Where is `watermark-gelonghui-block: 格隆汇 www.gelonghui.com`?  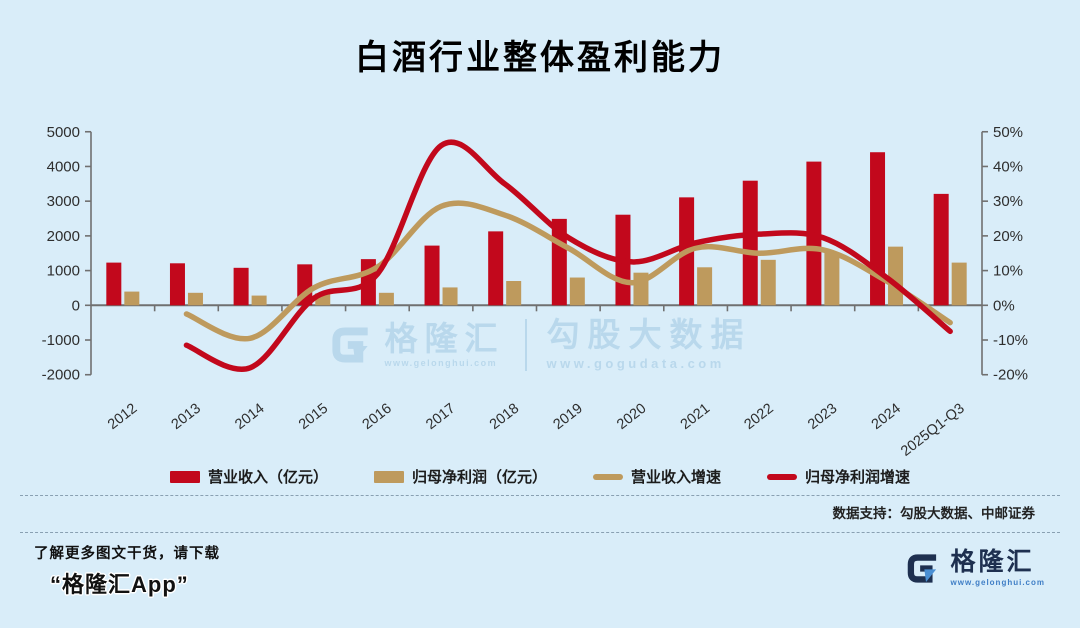 watermark-gelonghui-block: 格隆汇 www.gelonghui.com is located at coordinates (417, 345).